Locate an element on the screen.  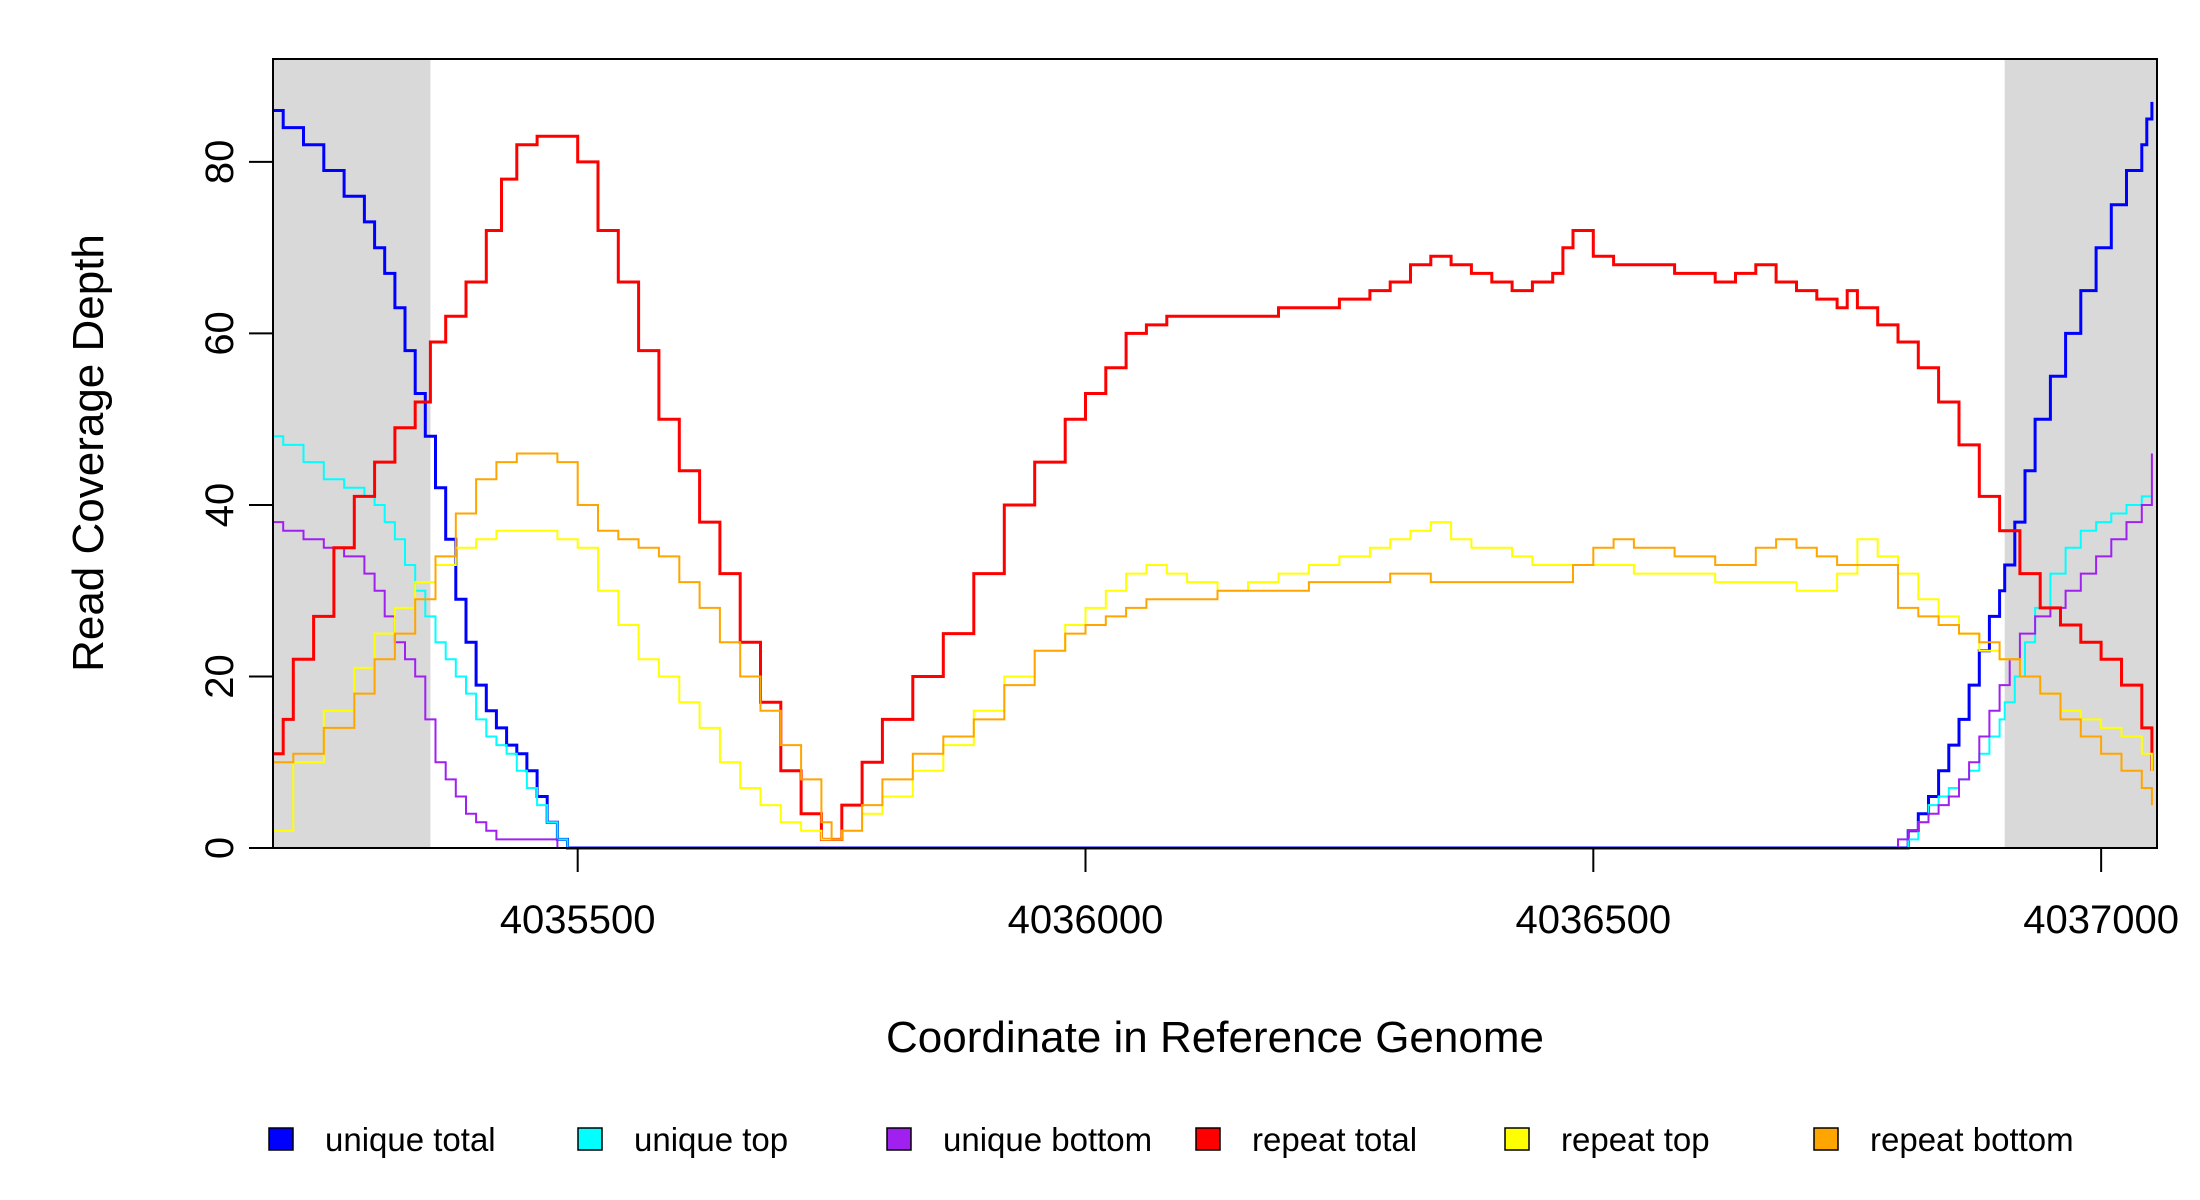
legend-item-unique-total: unique total is located at coordinates (382, 1139).